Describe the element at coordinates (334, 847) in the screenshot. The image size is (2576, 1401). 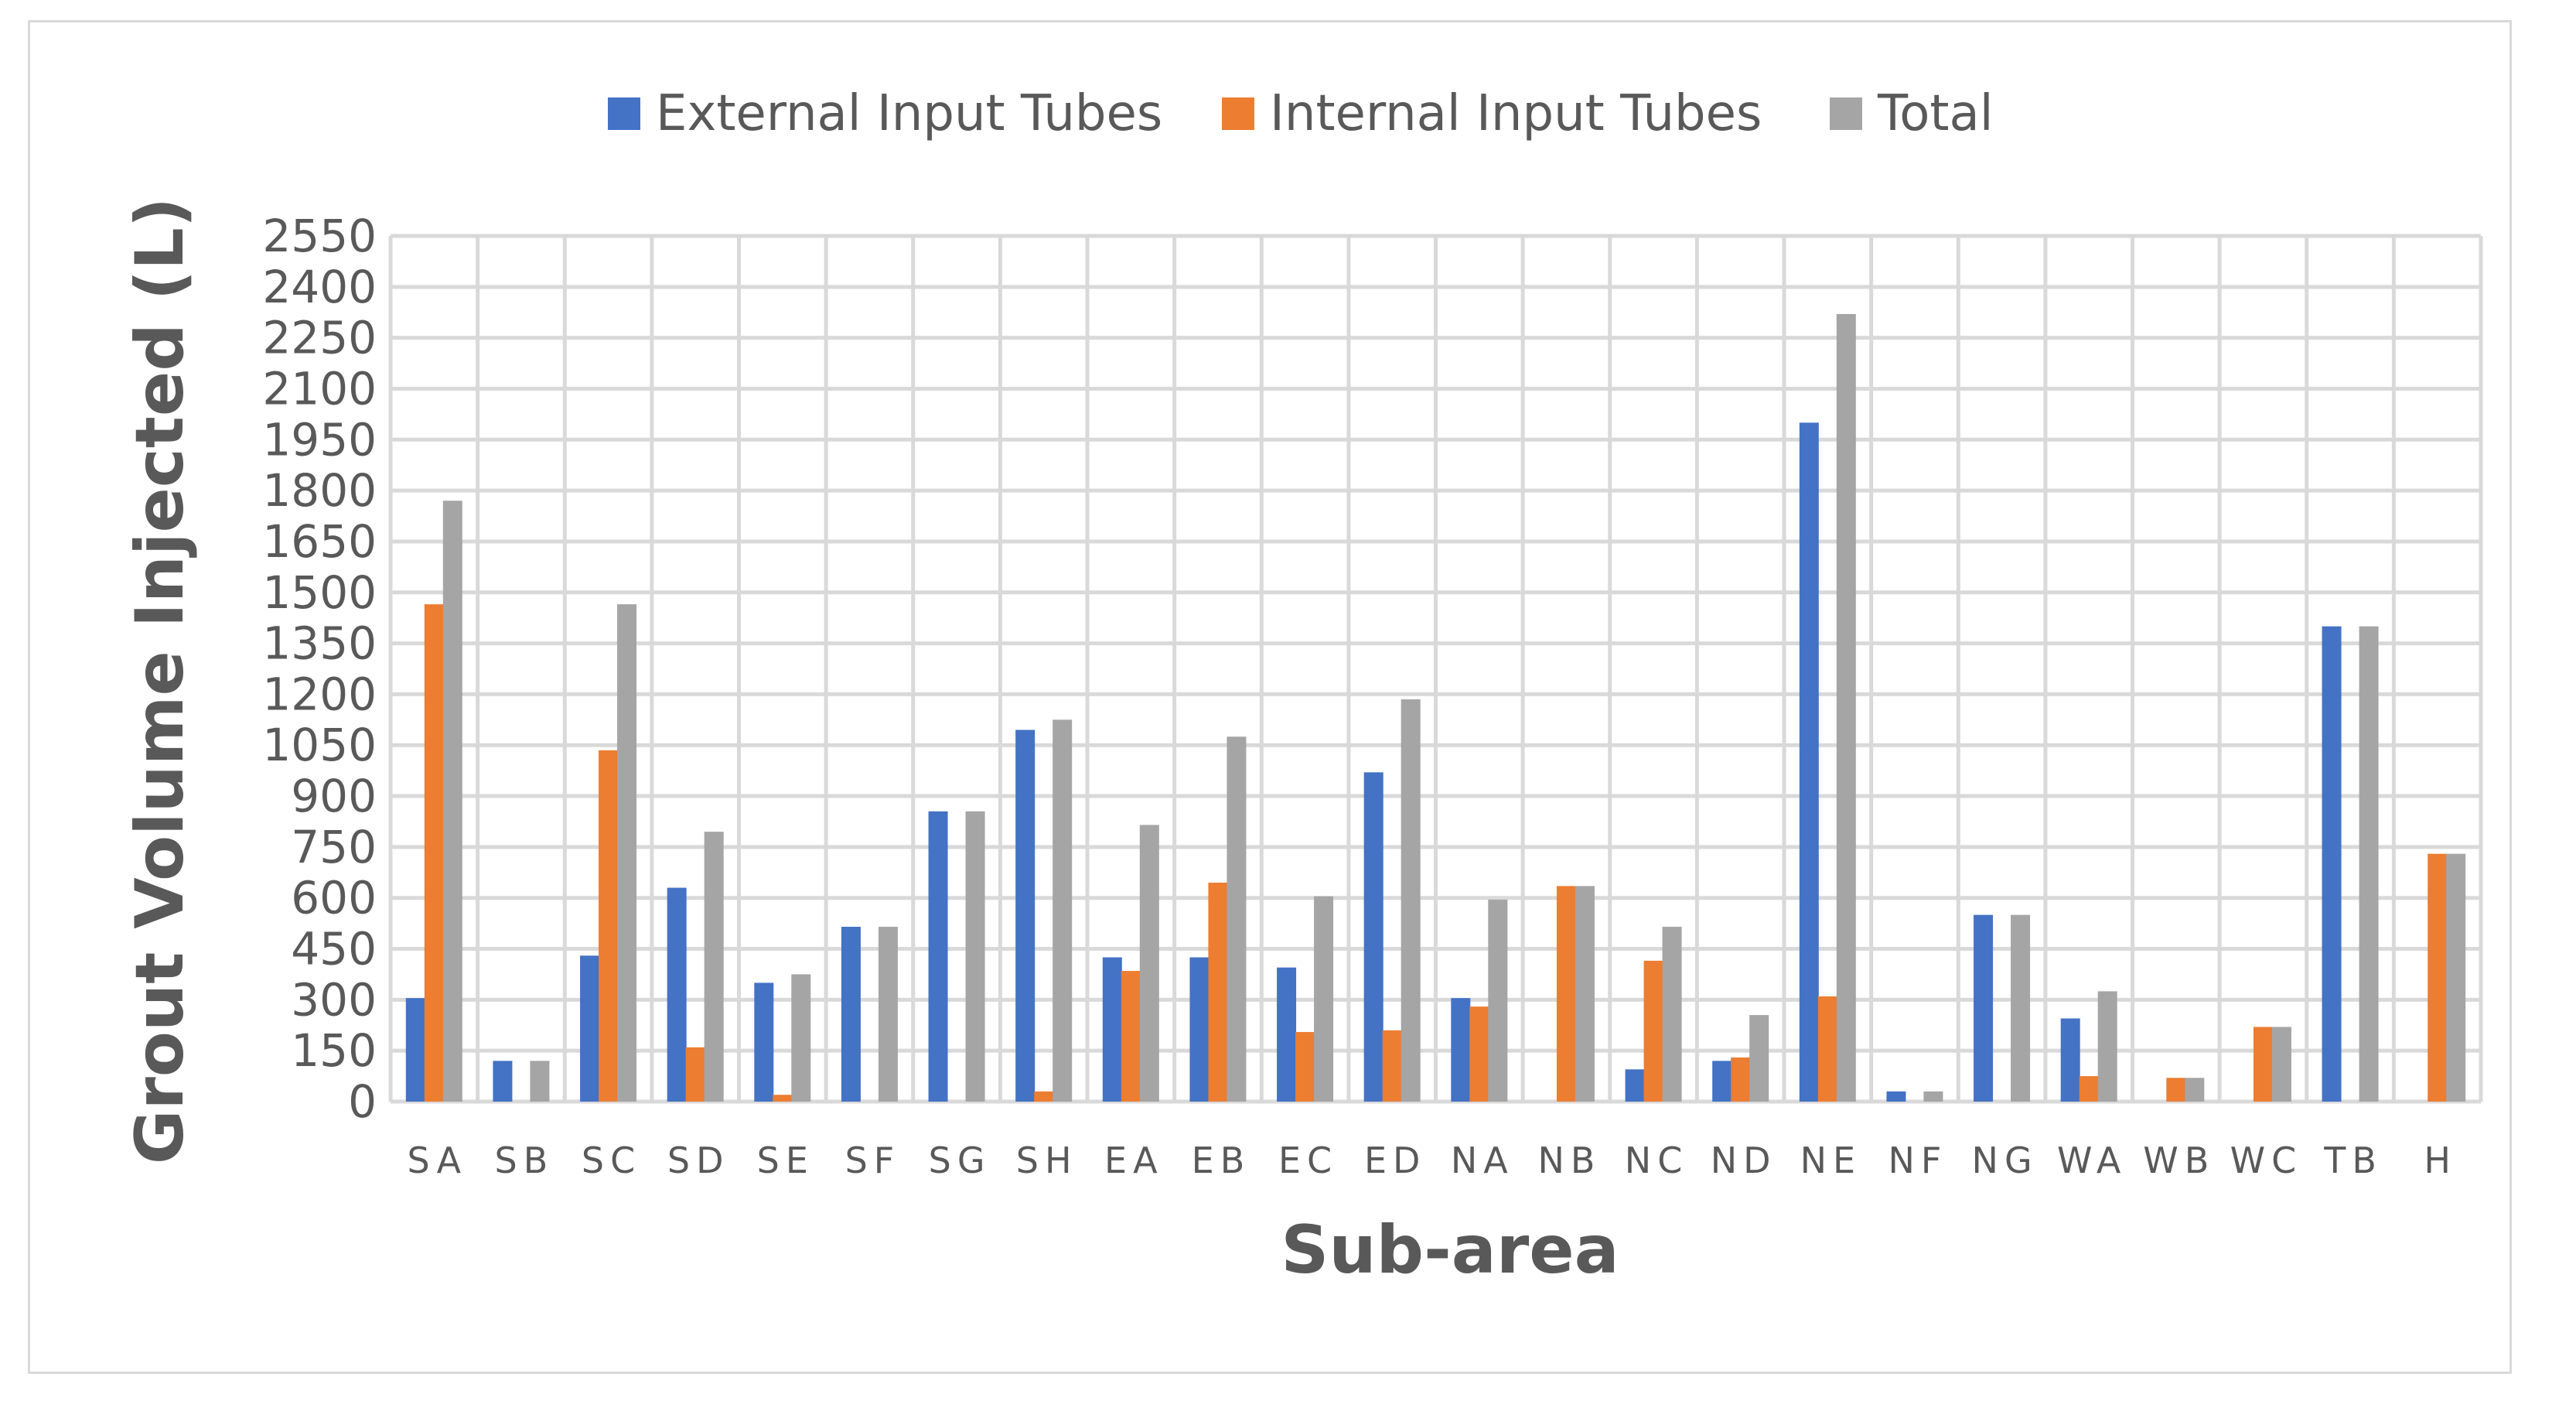
I see `y-tick-label: 750` at that location.